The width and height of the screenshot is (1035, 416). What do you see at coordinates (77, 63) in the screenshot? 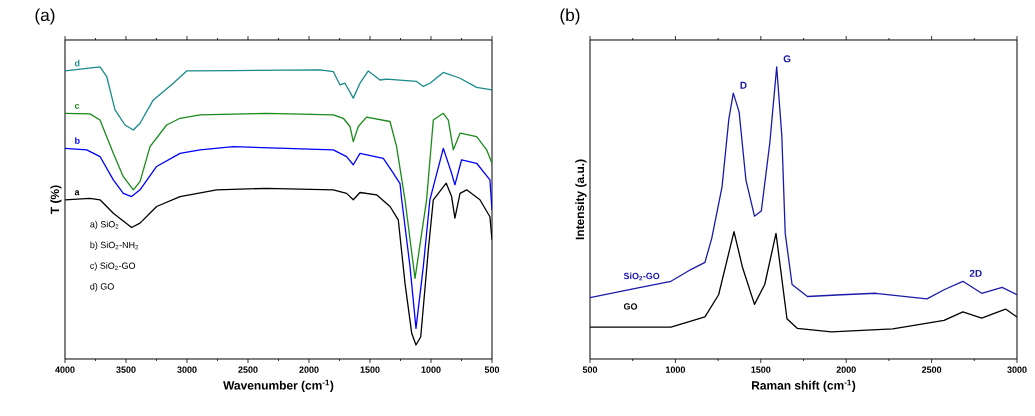
I see `series-label: d` at bounding box center [77, 63].